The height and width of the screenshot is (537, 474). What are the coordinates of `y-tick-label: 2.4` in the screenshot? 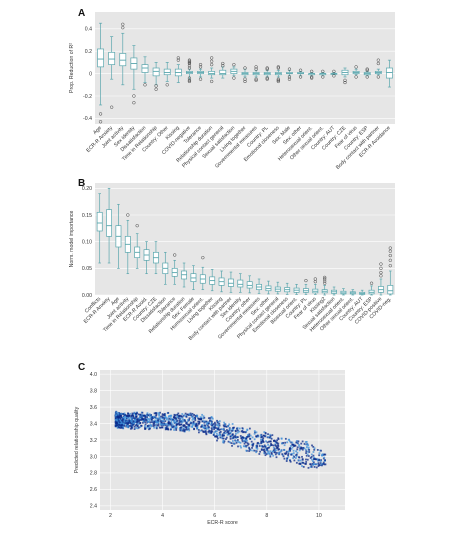 It's located at (93, 507).